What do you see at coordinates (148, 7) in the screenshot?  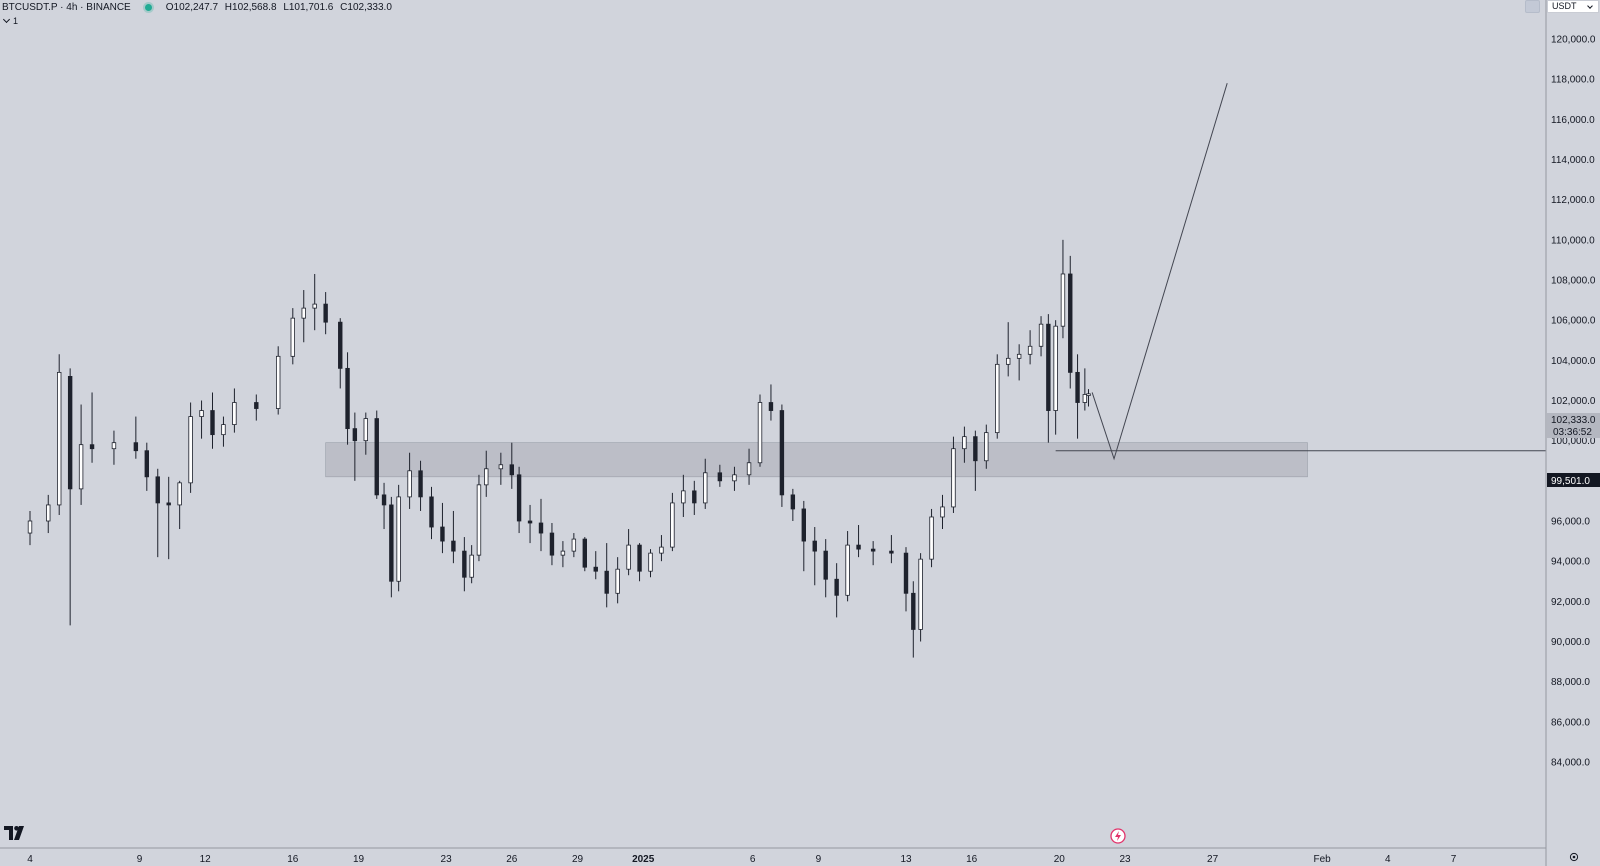 I see `market-status-icon` at bounding box center [148, 7].